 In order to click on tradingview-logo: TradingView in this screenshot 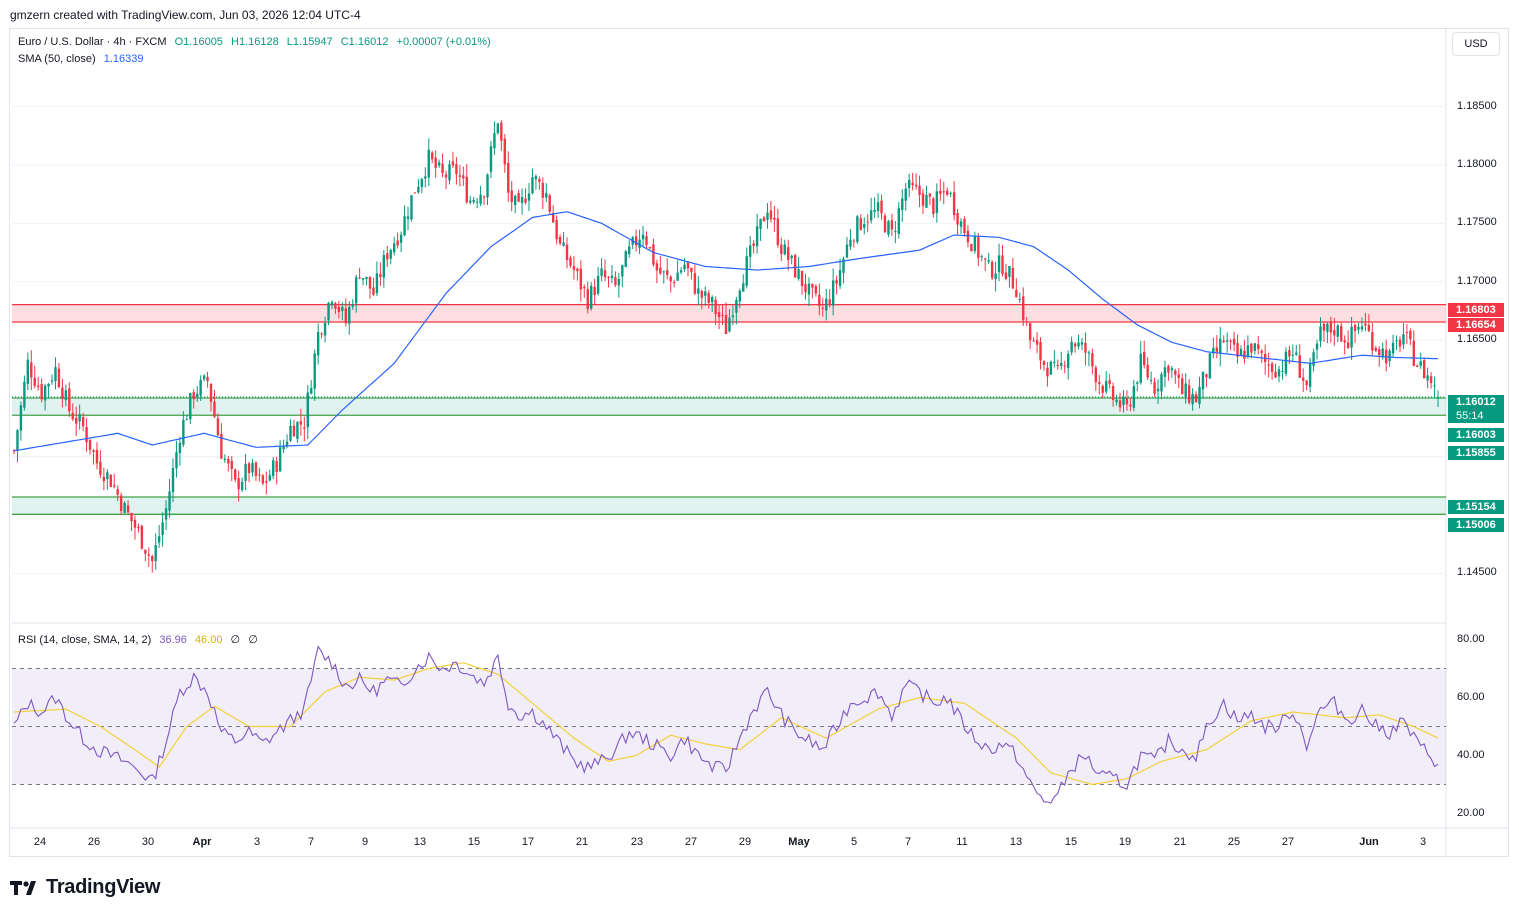, I will do `click(85, 887)`.